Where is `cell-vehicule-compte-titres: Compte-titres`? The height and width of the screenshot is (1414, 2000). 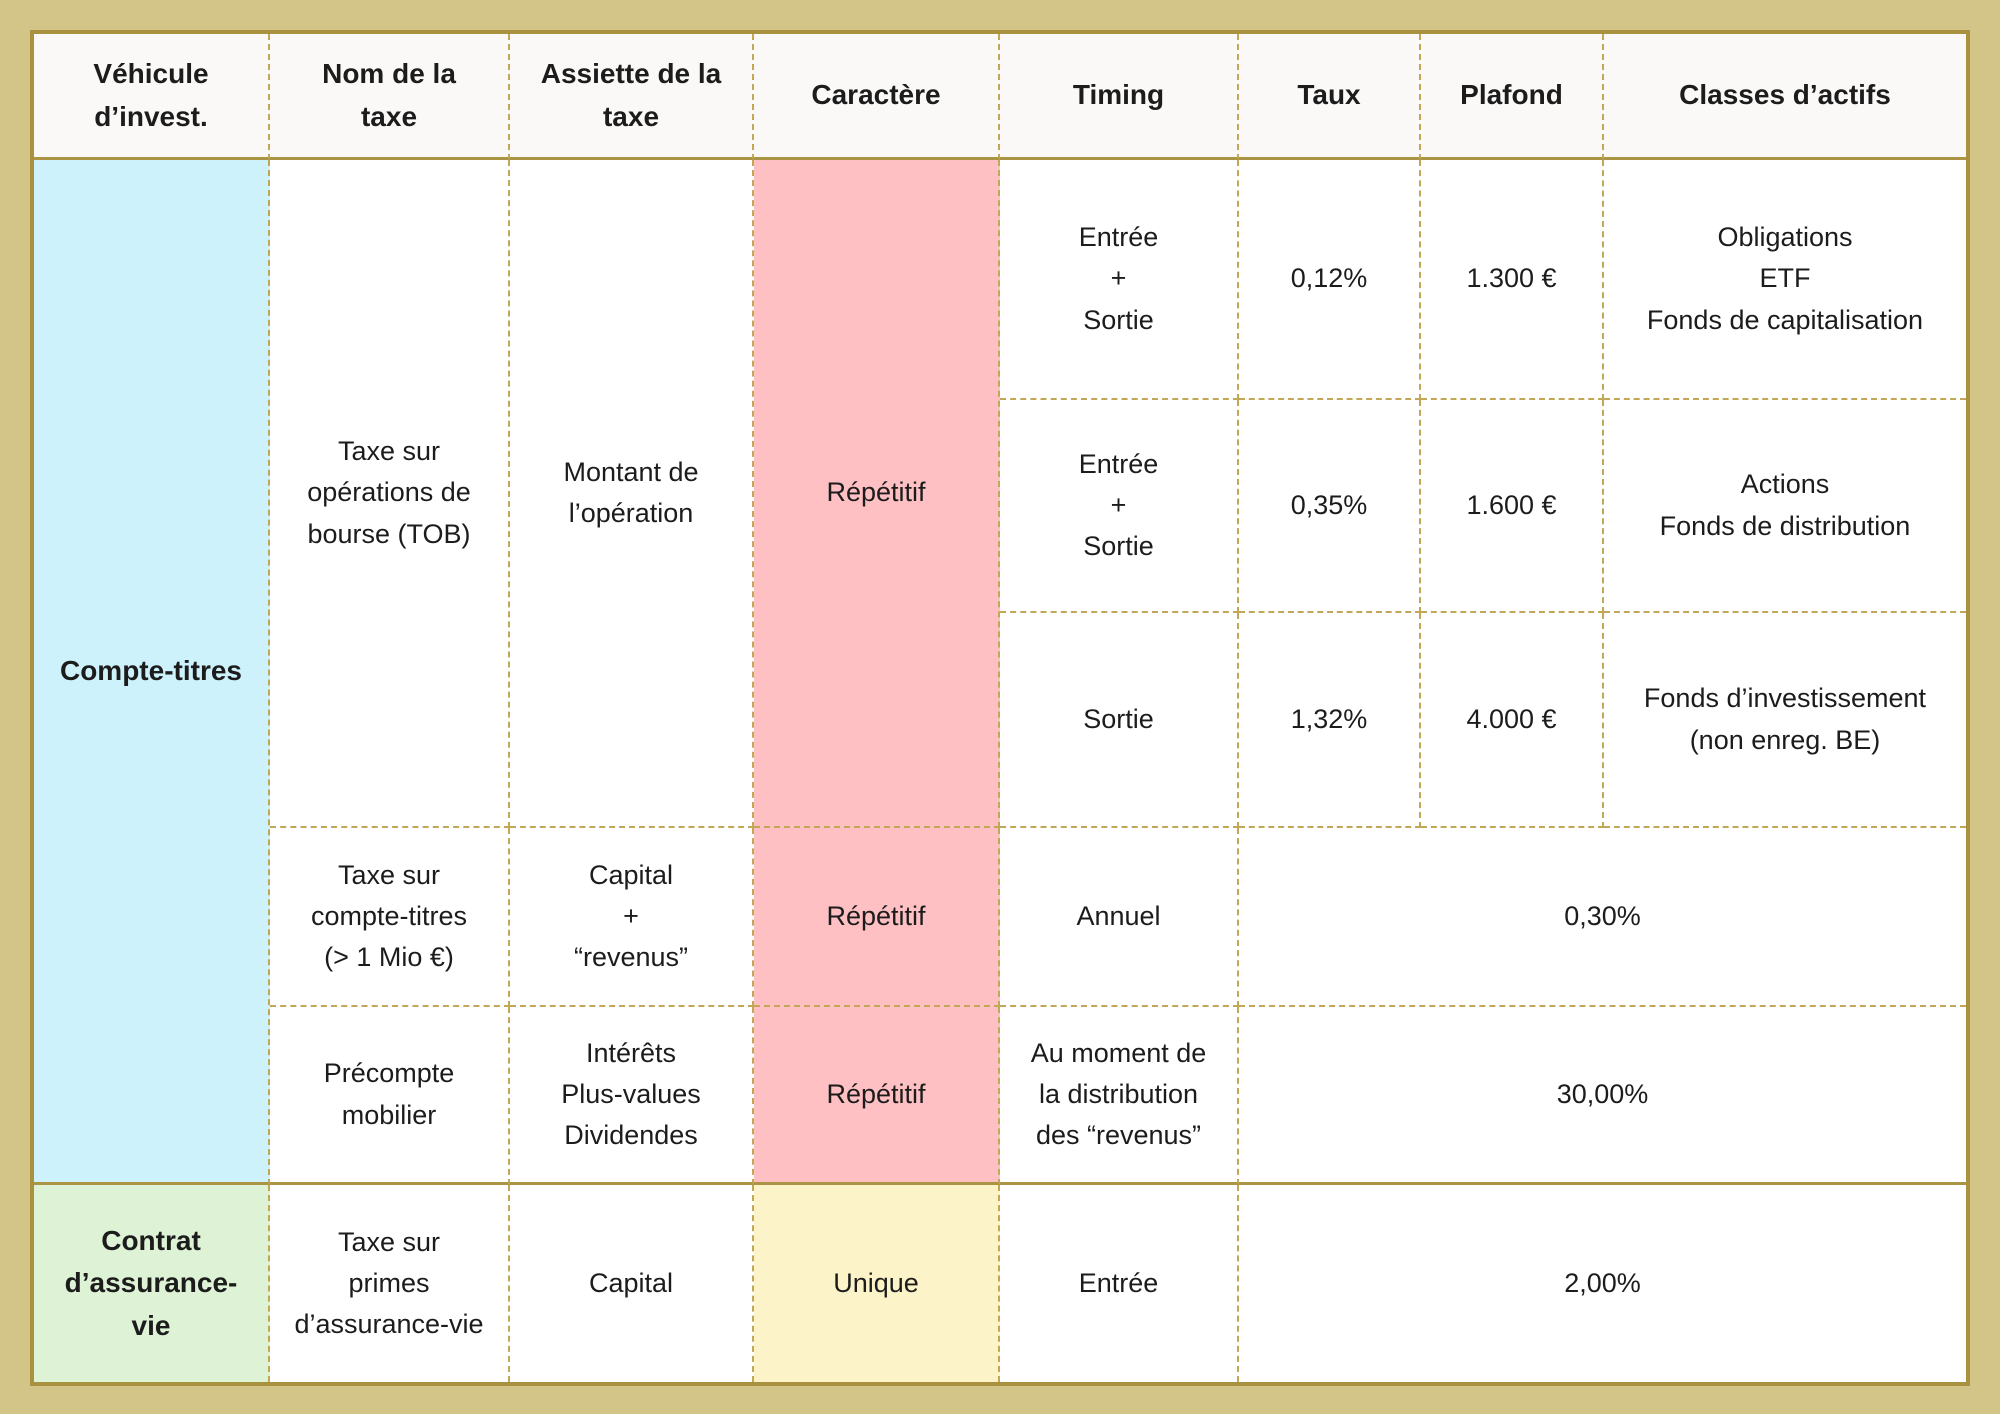
cell-vehicule-compte-titres: Compte-titres is located at coordinates (152, 672).